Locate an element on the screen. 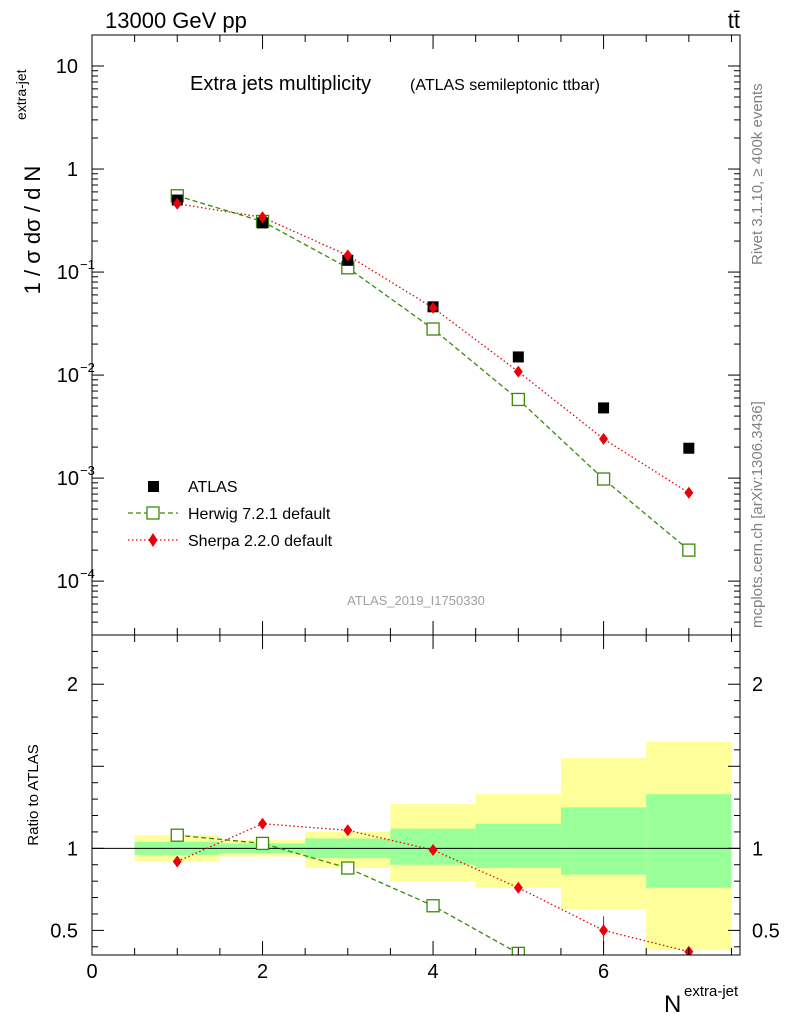 This screenshot has width=786, height=1024. ratio-ytick-label-right-2: 2 is located at coordinates (757, 685).